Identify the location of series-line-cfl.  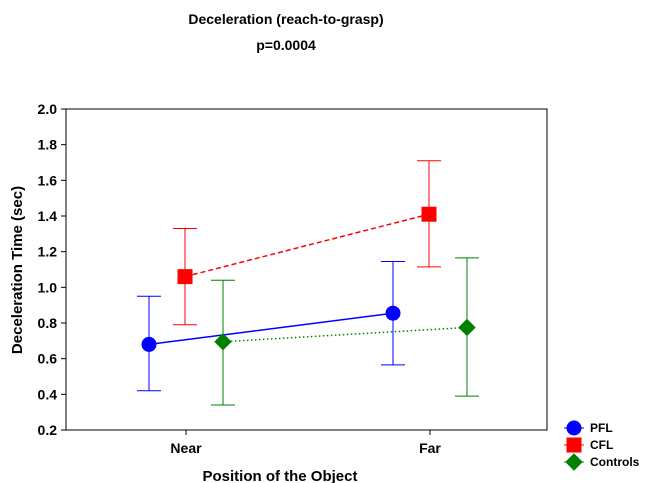
(307, 245).